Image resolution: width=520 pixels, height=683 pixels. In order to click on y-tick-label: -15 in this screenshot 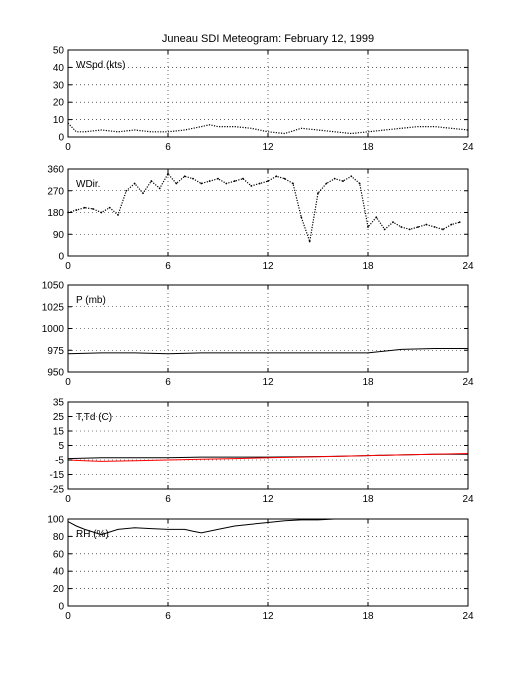, I will do `click(57, 475)`.